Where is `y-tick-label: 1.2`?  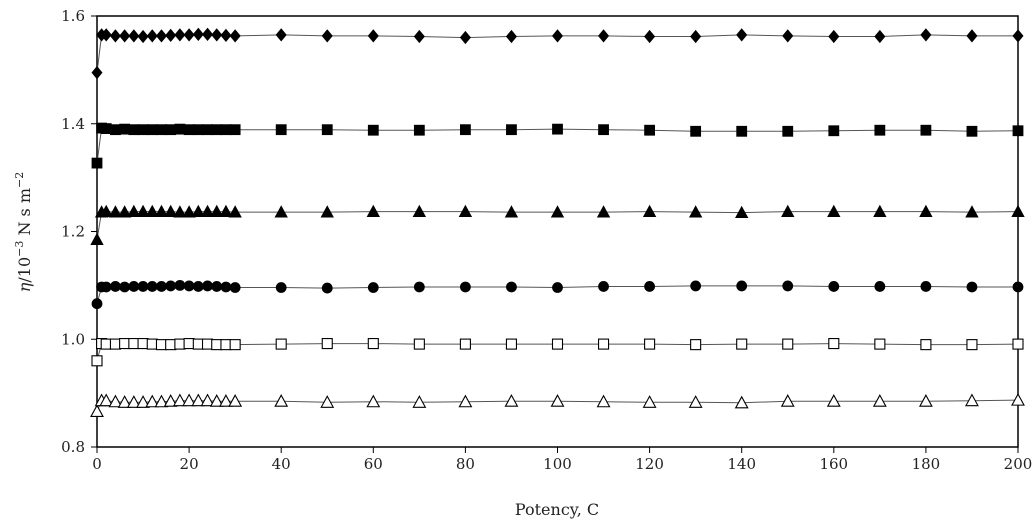 y-tick-label: 1.2 is located at coordinates (73, 232).